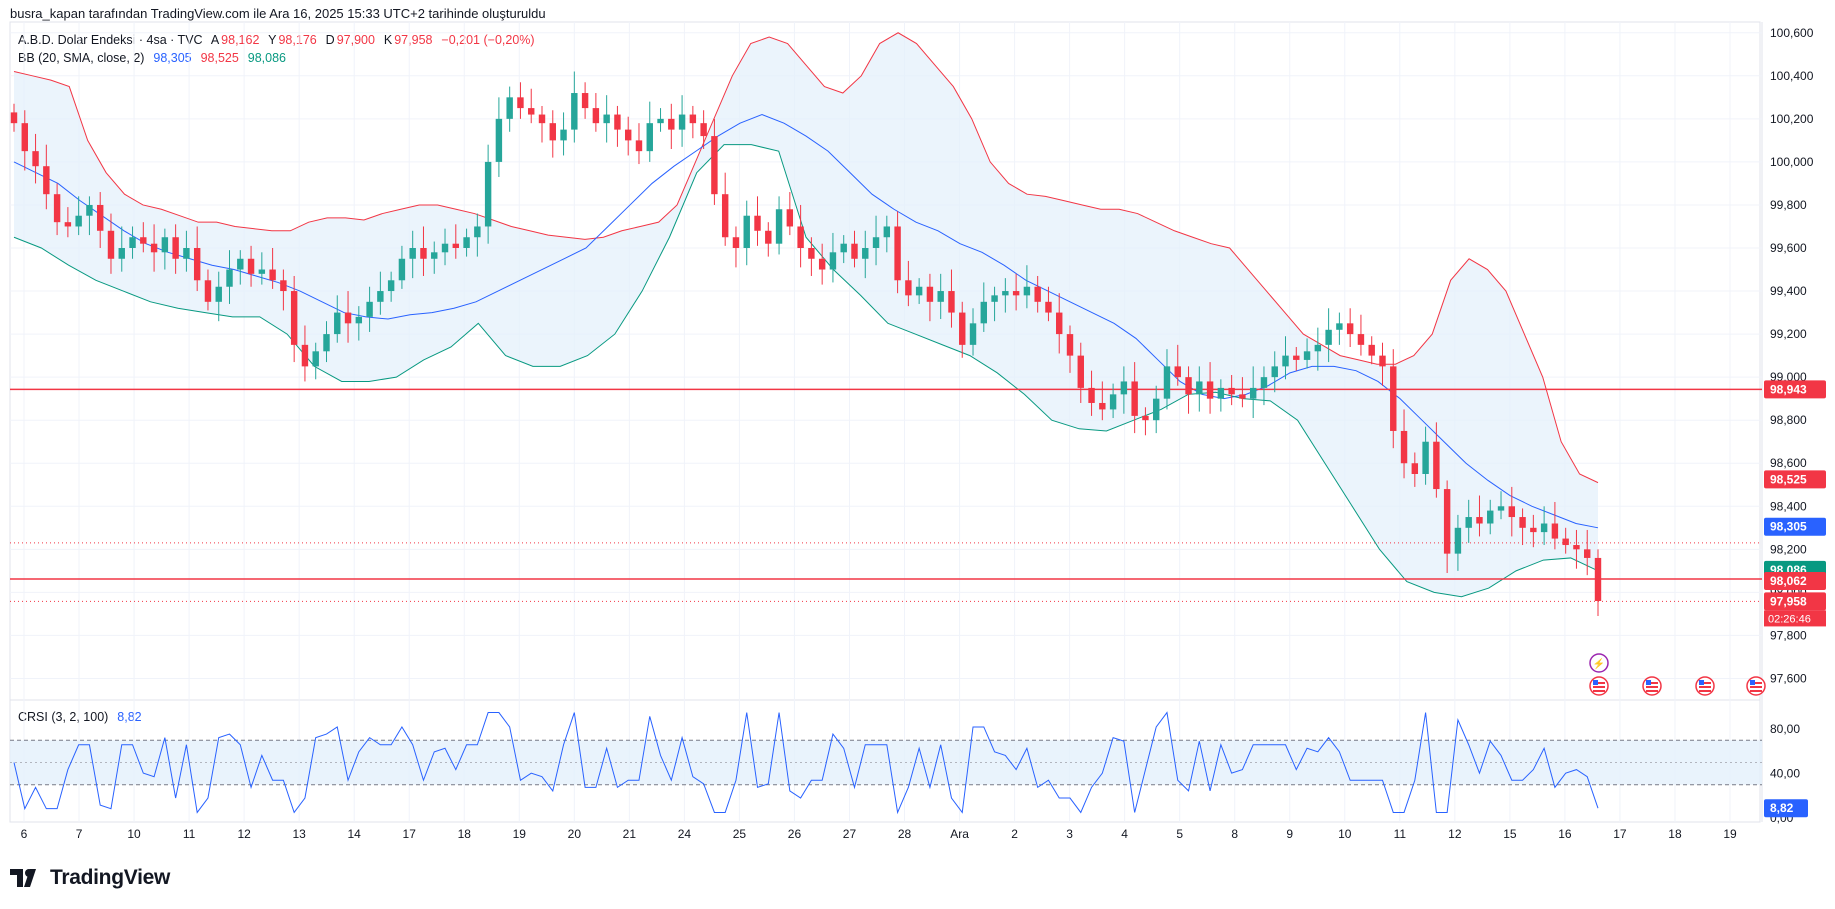  What do you see at coordinates (1788, 205) in the screenshot?
I see `price-tick-label: 99,800` at bounding box center [1788, 205].